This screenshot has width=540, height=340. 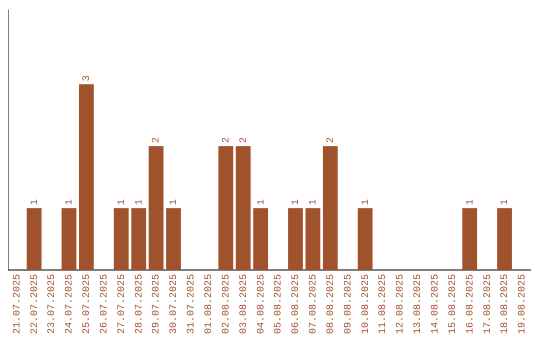 What do you see at coordinates (488, 304) in the screenshot?
I see `x-tick-label: 17.08.2025` at bounding box center [488, 304].